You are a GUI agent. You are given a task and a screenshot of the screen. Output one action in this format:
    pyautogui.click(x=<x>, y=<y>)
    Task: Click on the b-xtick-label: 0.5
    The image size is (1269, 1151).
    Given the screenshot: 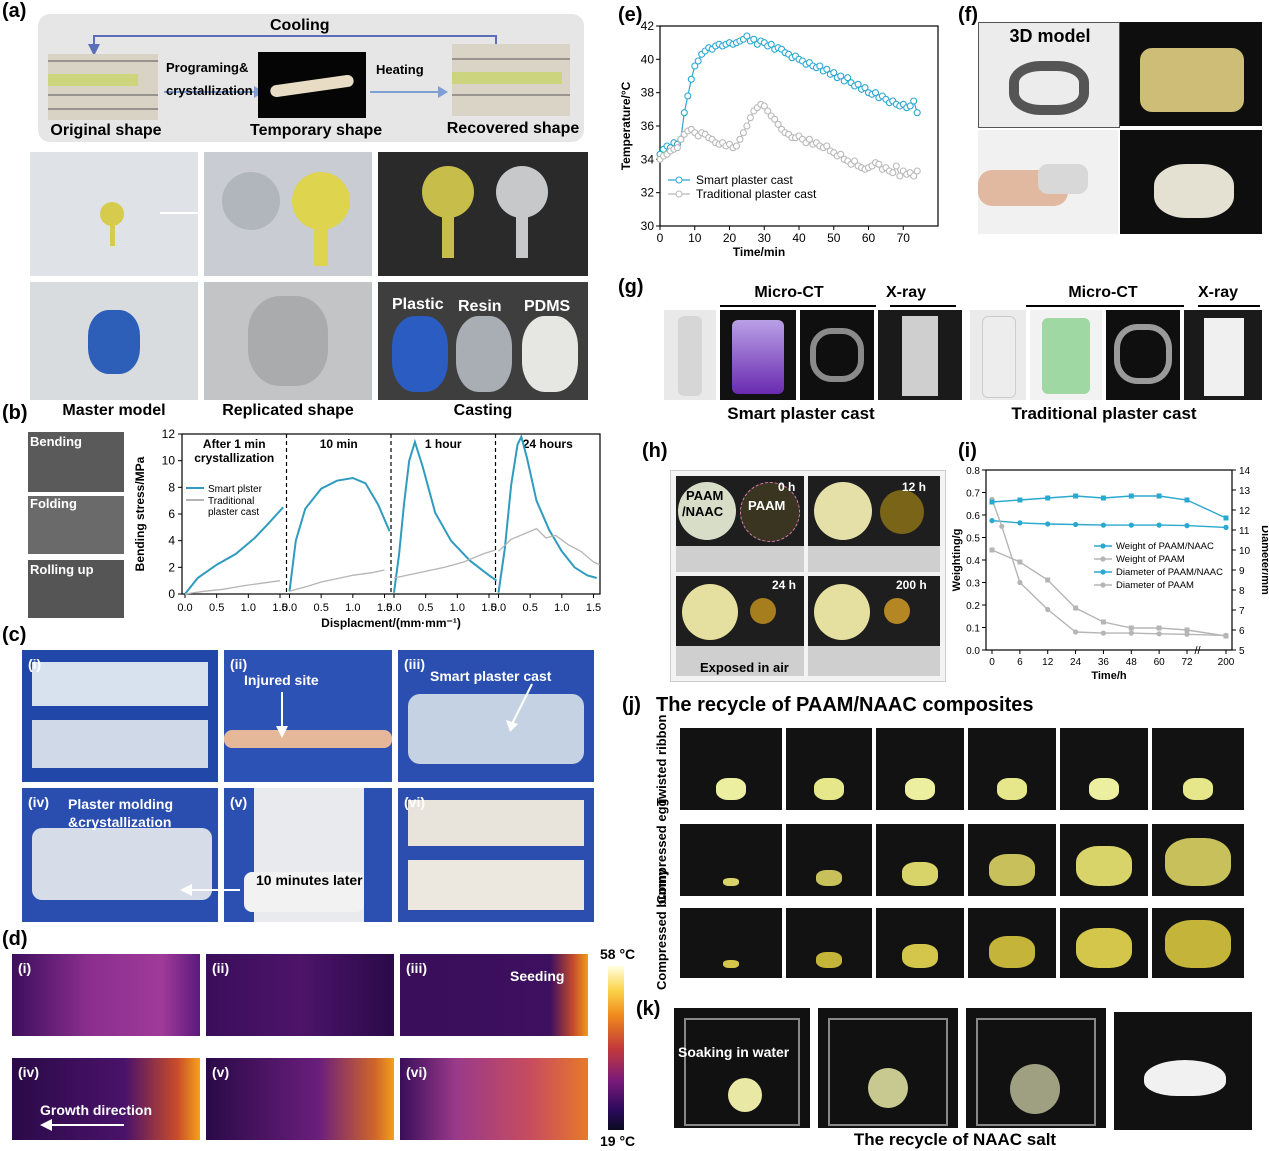 What is the action you would take?
    pyautogui.click(x=216, y=608)
    